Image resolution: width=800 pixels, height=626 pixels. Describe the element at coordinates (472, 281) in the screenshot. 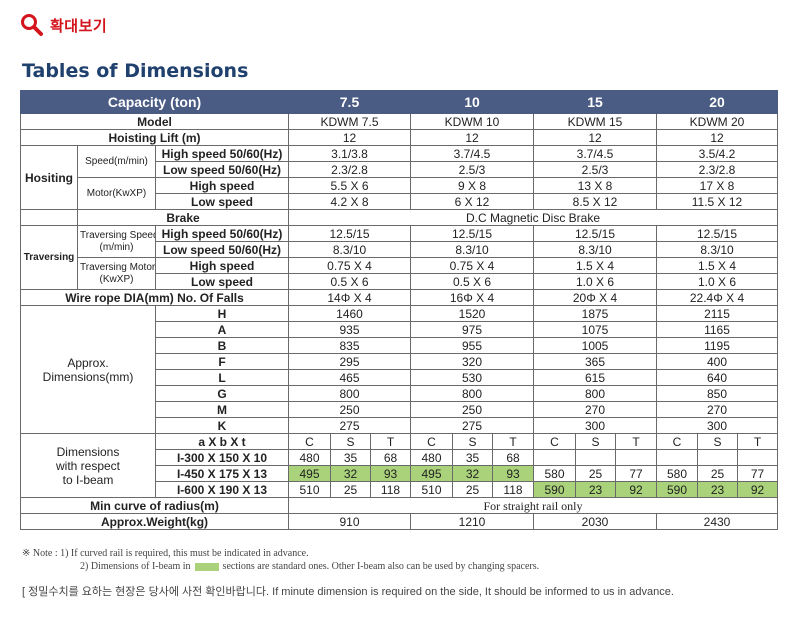

I see `value-cell: 0.5 X 6` at that location.